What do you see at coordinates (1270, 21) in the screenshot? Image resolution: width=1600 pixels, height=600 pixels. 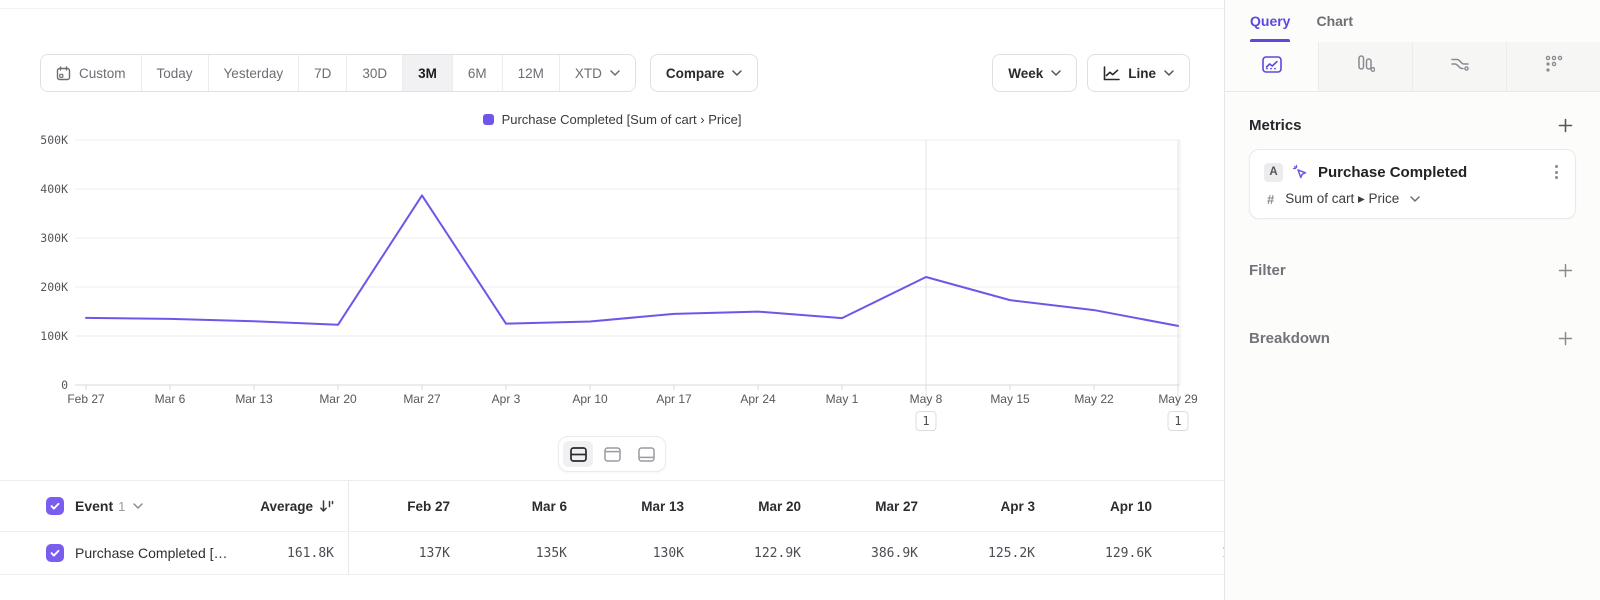 I see `tab-query: Query` at bounding box center [1270, 21].